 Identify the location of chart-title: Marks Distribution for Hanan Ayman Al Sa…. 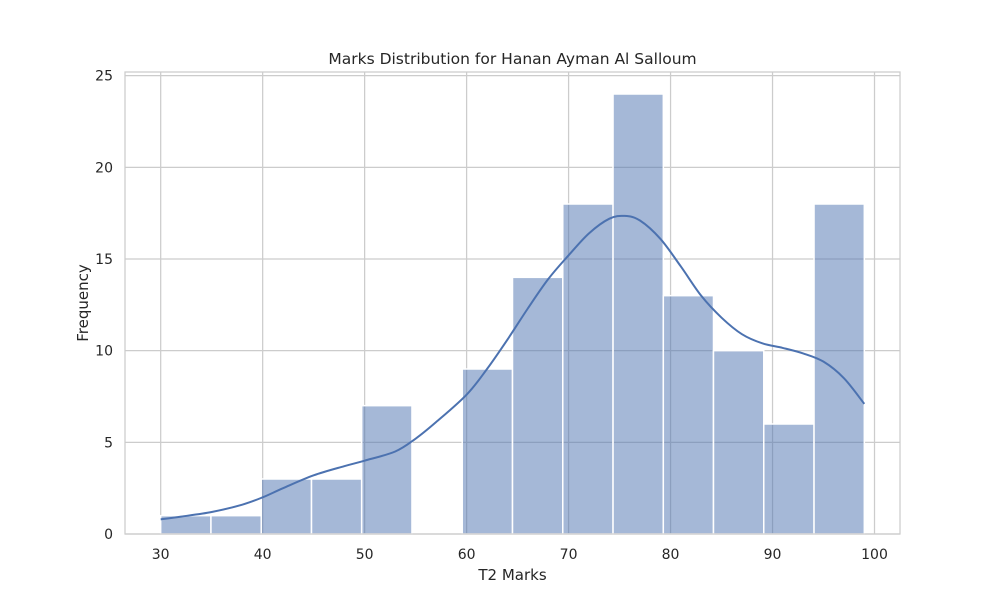
(512, 59).